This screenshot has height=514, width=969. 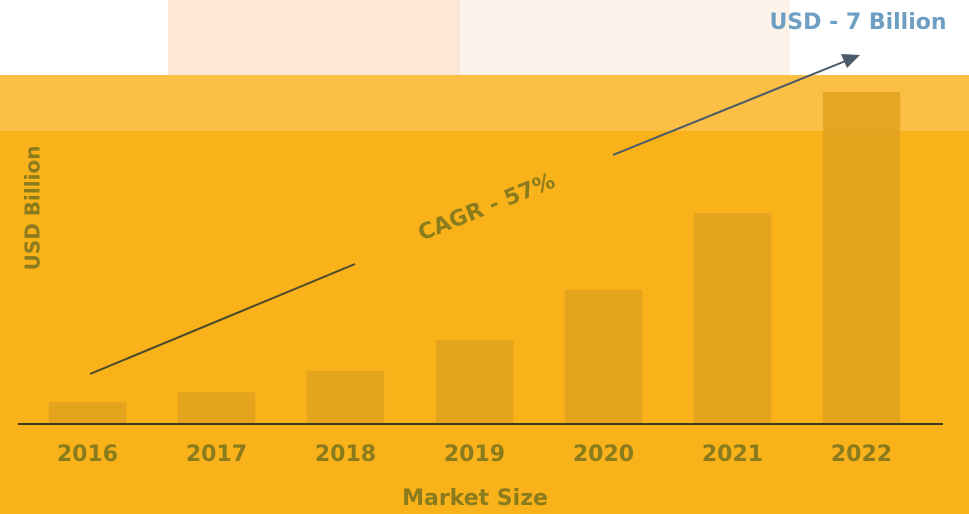 I want to click on panel-band, so click(x=484, y=103).